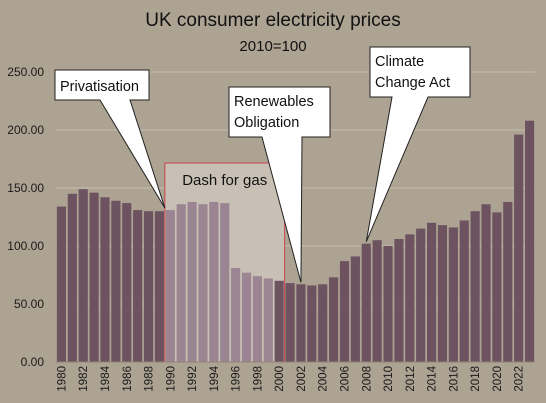 The image size is (546, 403). I want to click on x-tick-label: 2022, so click(520, 379).